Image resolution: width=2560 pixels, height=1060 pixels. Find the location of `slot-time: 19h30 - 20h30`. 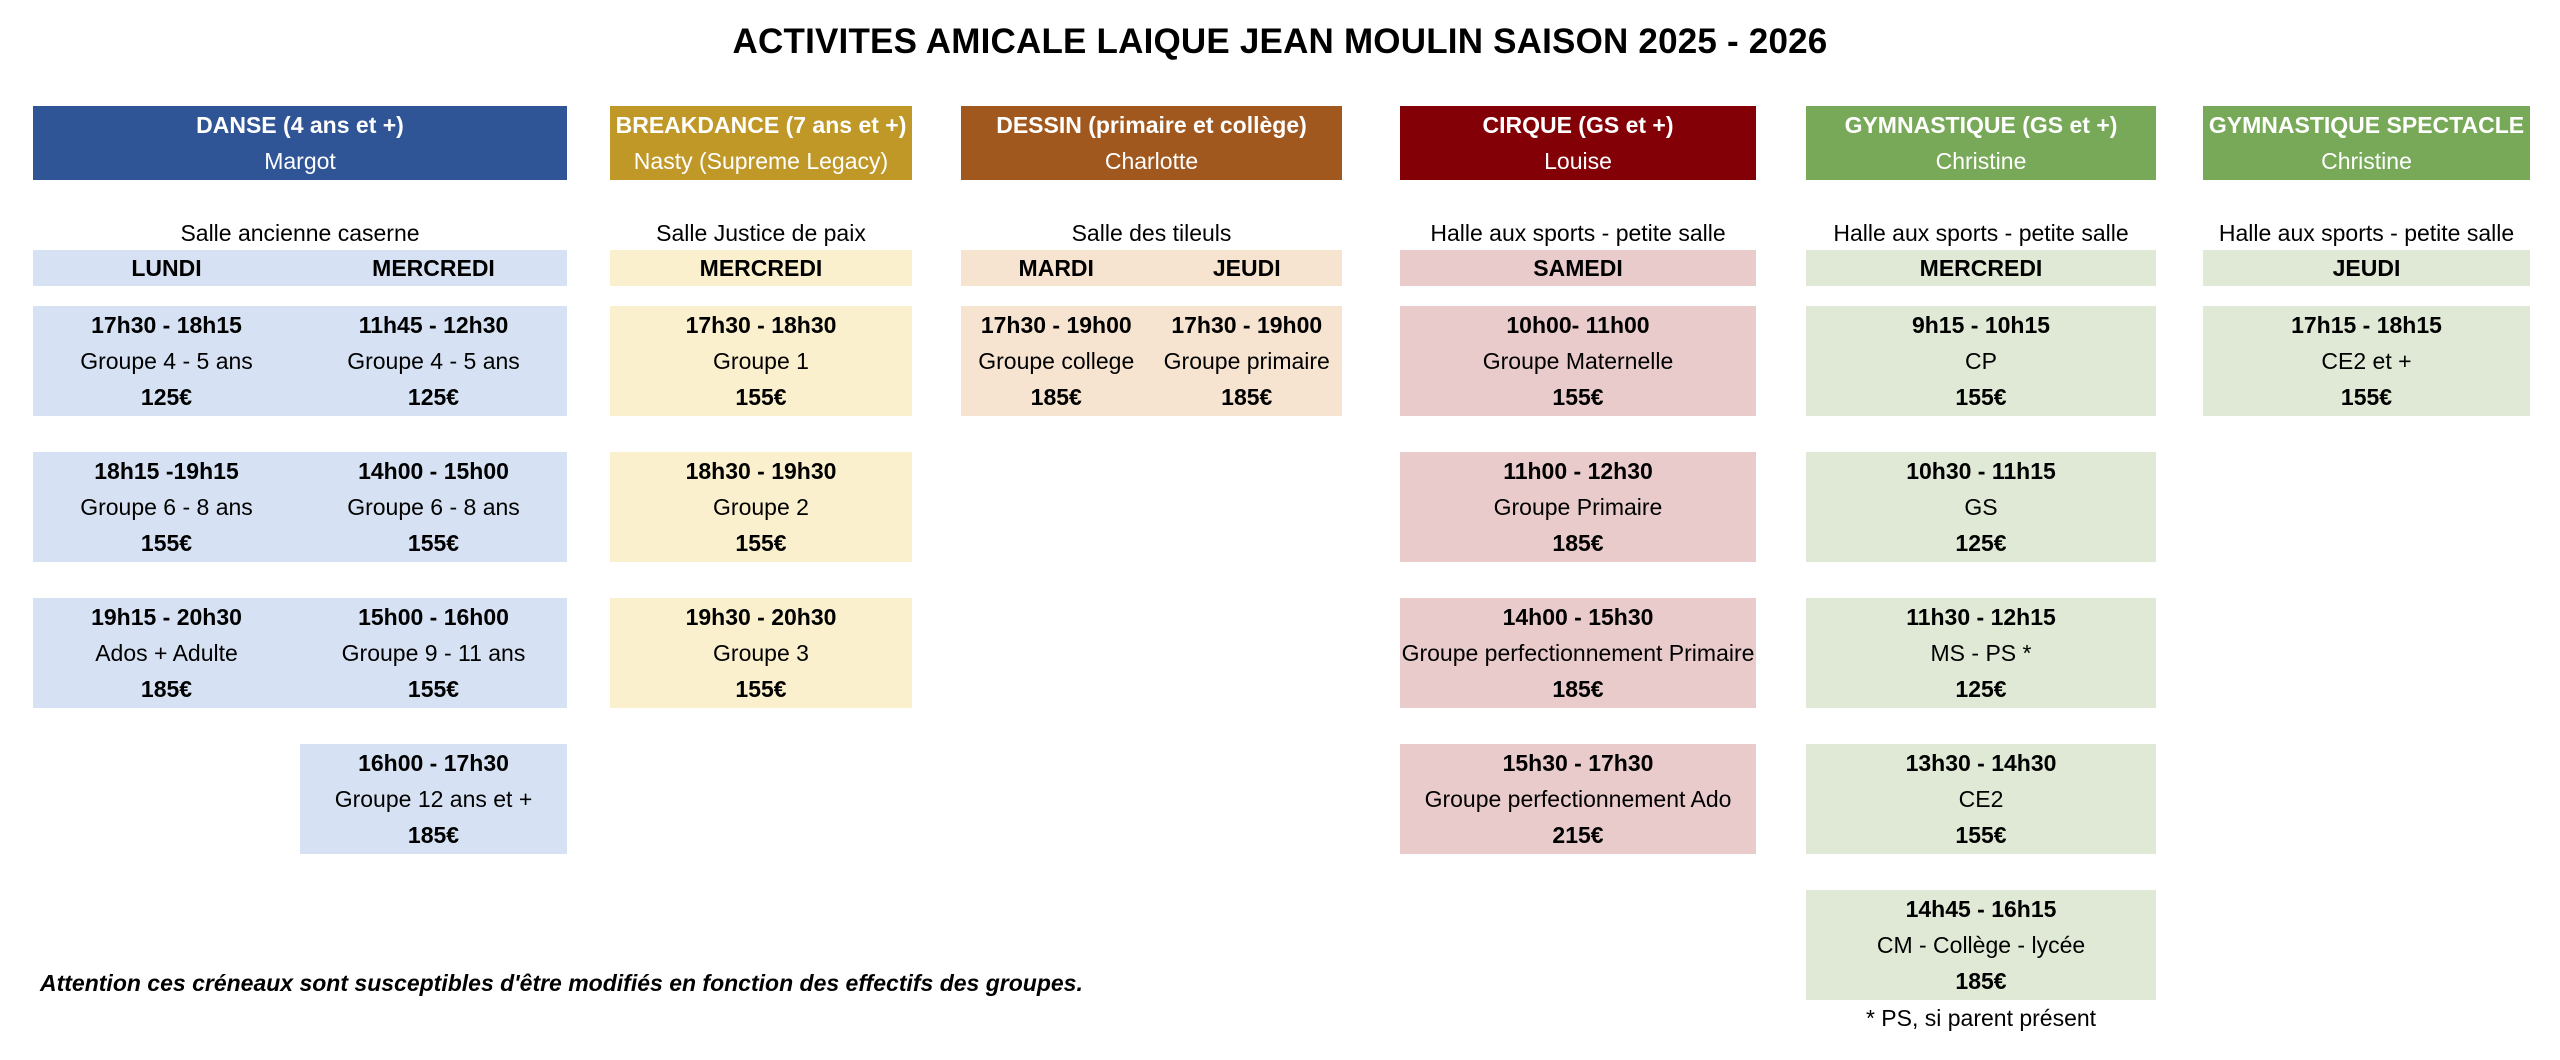

slot-time: 19h30 - 20h30 is located at coordinates (761, 617).